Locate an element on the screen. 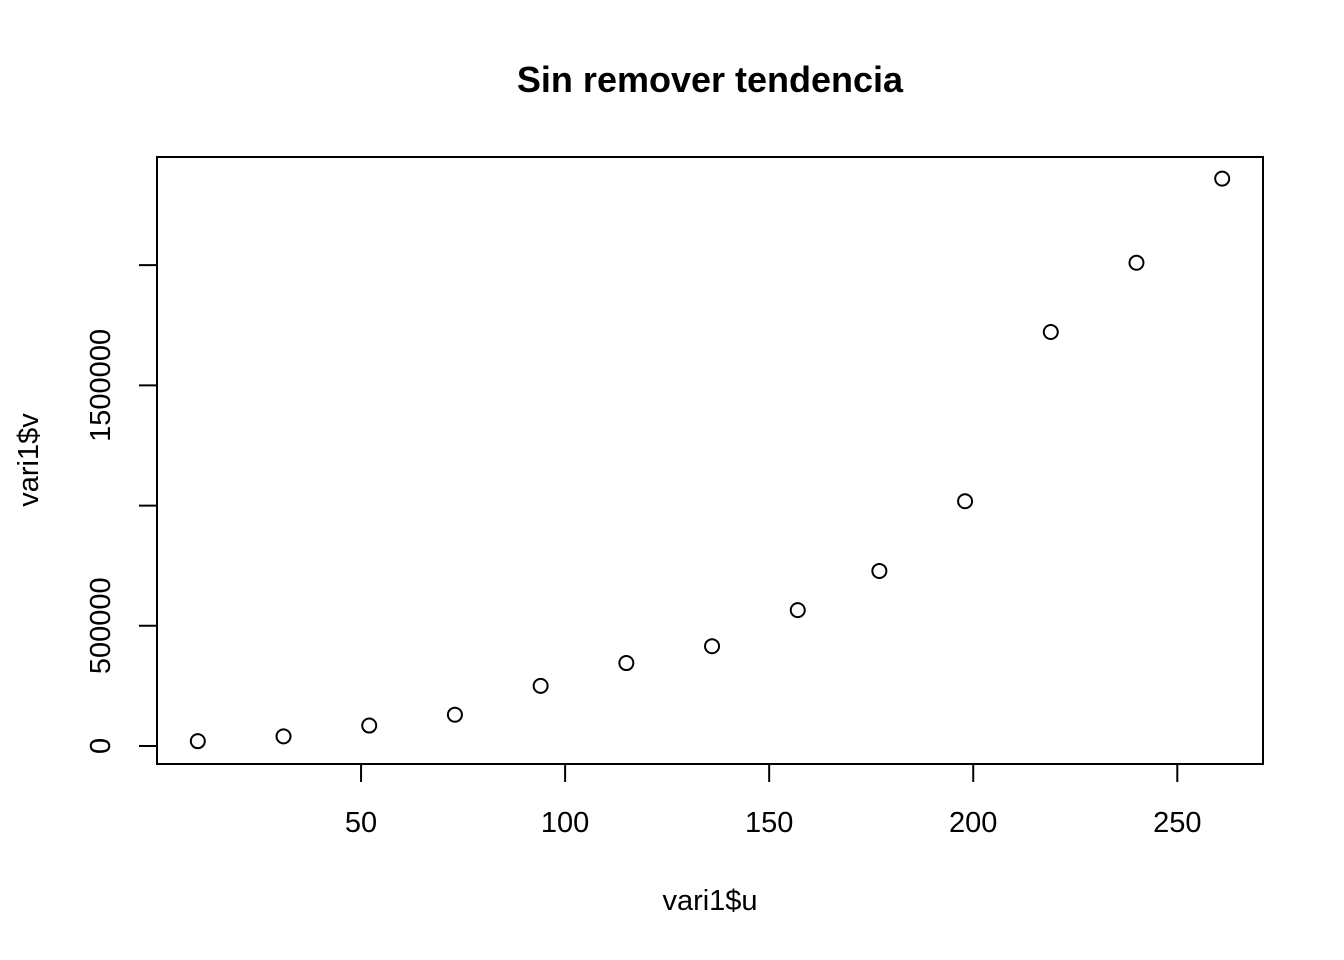 This screenshot has width=1344, height=960. x-tick-label: 50 is located at coordinates (361, 823).